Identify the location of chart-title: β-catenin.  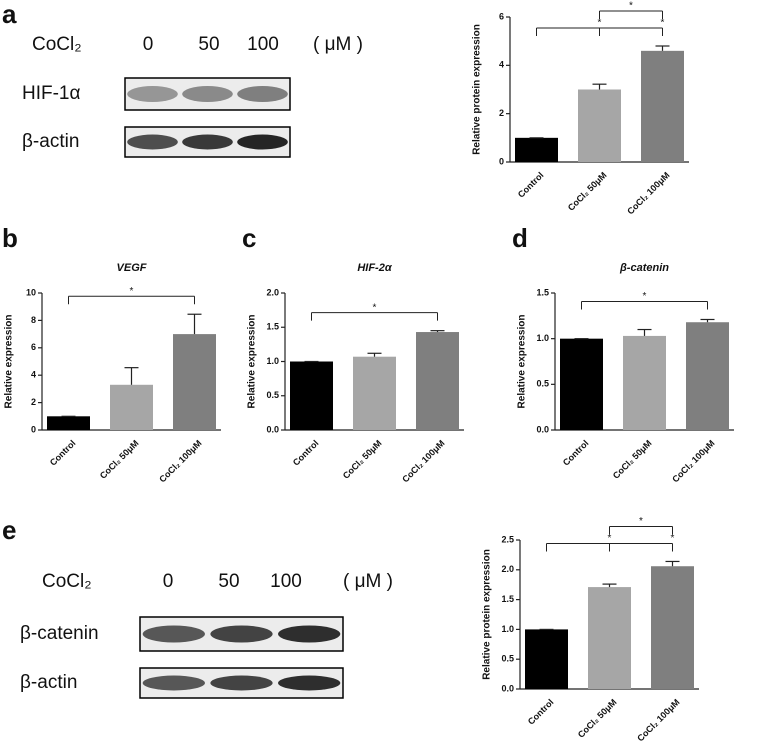
(644, 268).